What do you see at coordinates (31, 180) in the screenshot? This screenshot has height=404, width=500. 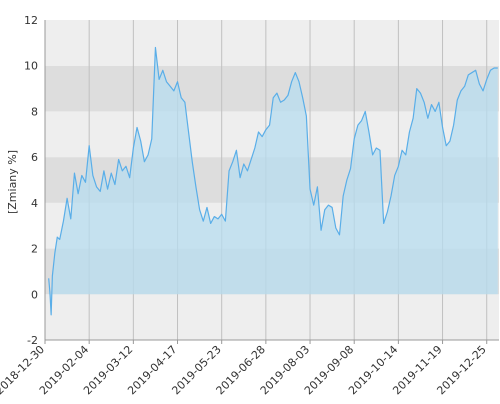 I see `y-tick-labels: -2 0 2 4 6 8 10 12` at bounding box center [31, 180].